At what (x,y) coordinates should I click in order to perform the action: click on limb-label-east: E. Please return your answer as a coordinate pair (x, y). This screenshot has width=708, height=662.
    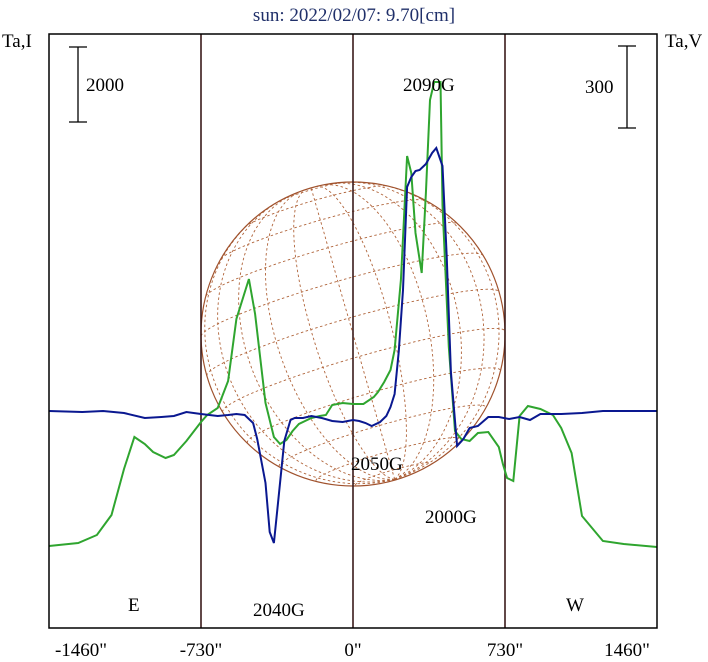
    Looking at the image, I should click on (134, 605).